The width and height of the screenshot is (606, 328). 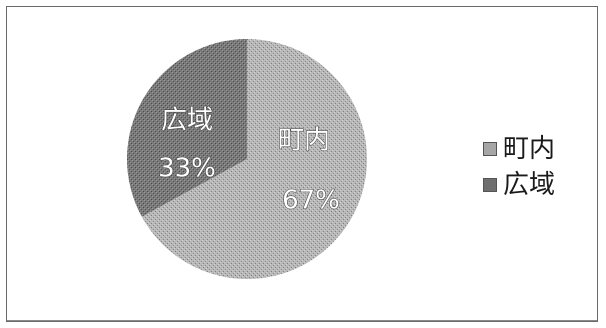 I want to click on legend-item-chonai: 町内, so click(x=519, y=149).